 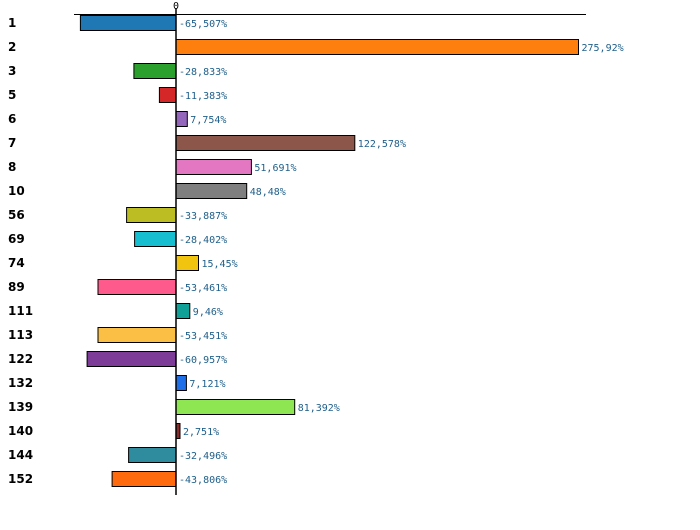 I want to click on value-label-132: 7,121%, so click(x=207, y=384).